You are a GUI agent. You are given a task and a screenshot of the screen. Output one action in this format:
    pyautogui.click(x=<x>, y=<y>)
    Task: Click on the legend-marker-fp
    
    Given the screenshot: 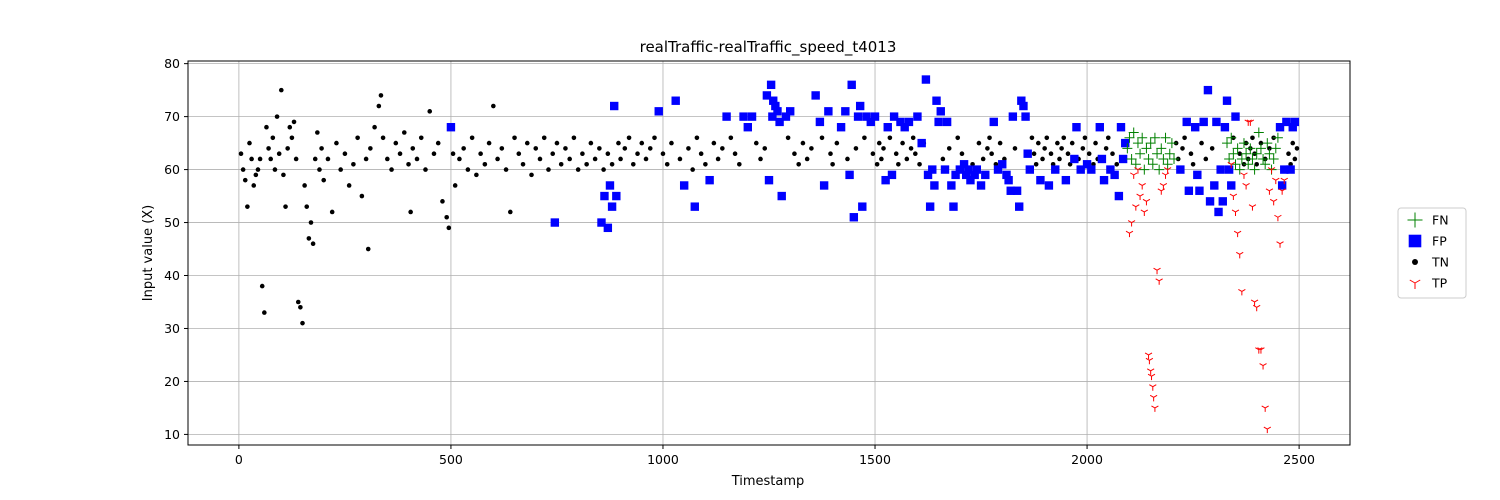 What is the action you would take?
    pyautogui.click(x=1415, y=241)
    